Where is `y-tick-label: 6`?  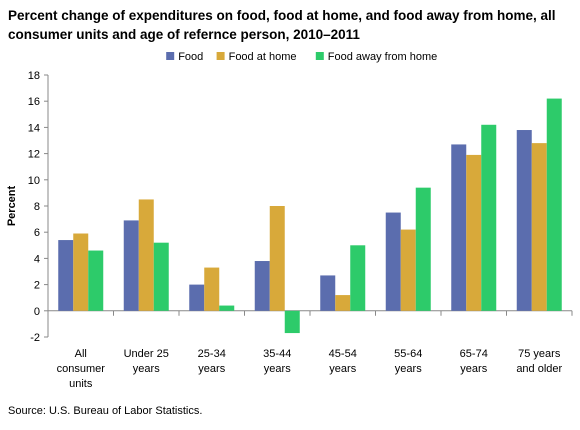
y-tick-label: 6 is located at coordinates (37, 233).